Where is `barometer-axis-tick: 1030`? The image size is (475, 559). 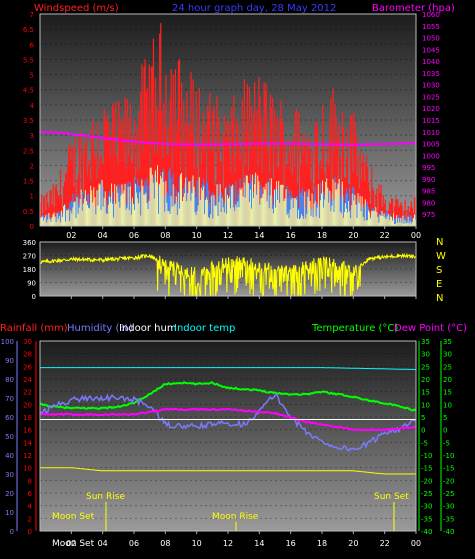 barometer-axis-tick: 1030 is located at coordinates (431, 86).